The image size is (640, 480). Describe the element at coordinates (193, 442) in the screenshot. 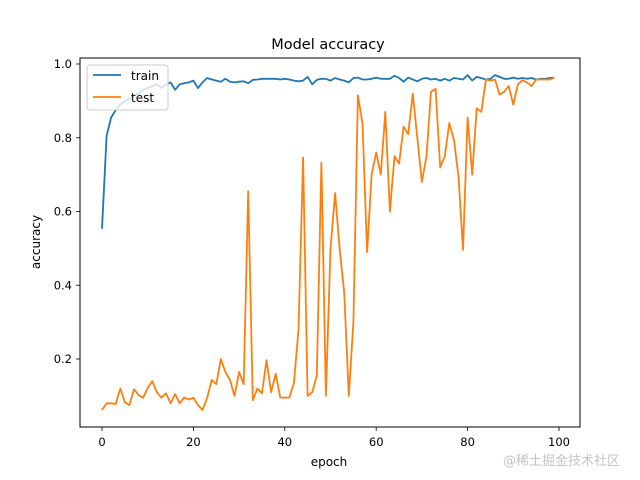

I see `x-tick-label: 20` at that location.